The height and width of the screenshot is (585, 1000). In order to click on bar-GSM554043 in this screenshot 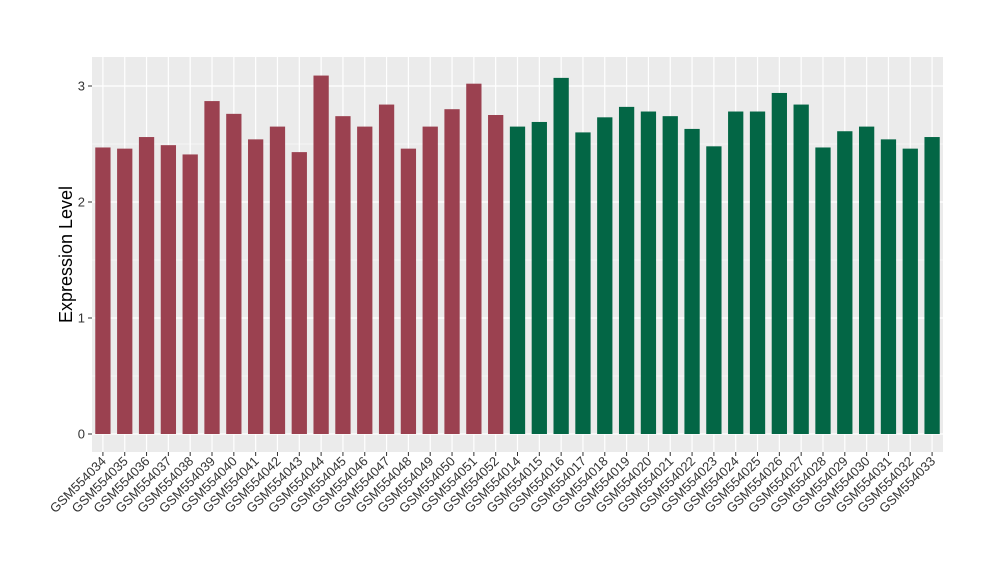, I will do `click(299, 293)`.